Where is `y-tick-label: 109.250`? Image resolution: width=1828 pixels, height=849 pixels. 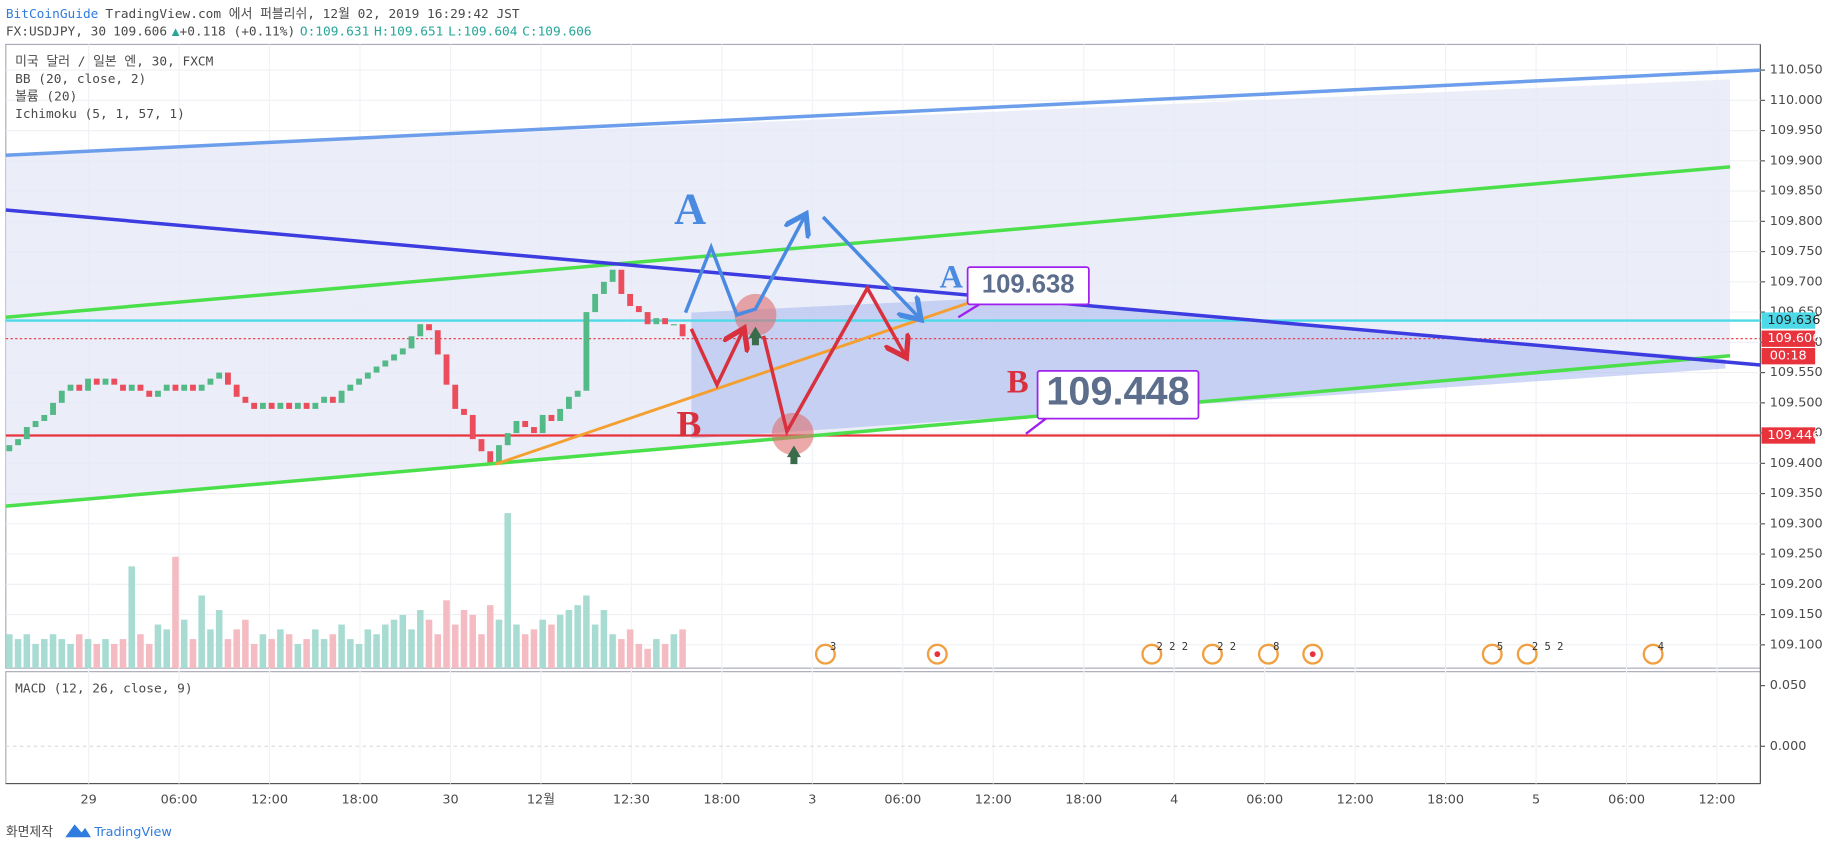 y-tick-label: 109.250 is located at coordinates (1796, 554).